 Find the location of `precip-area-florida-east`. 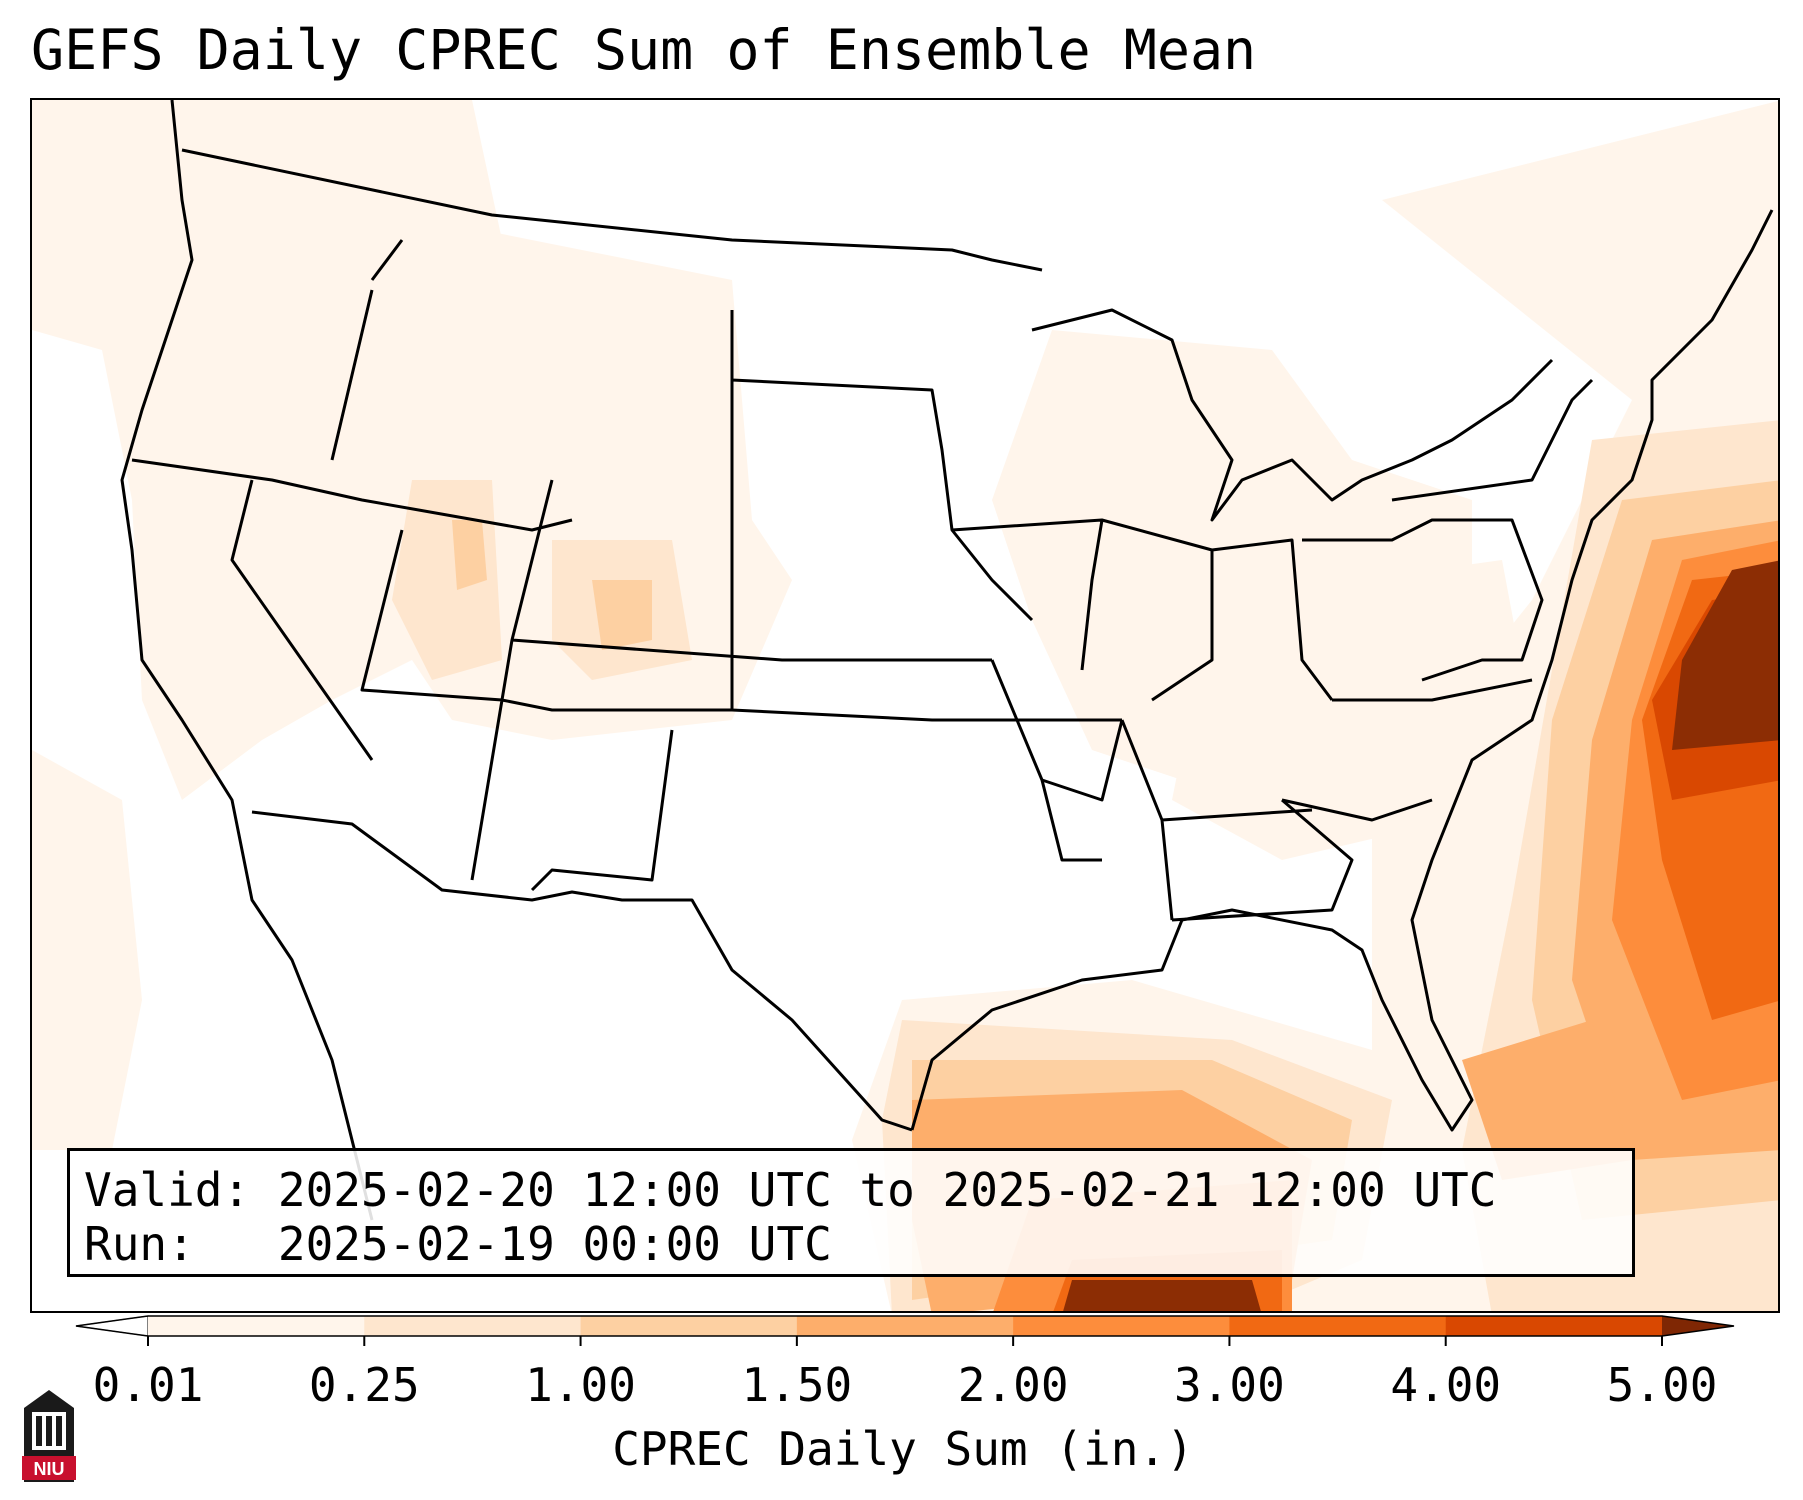

precip-area-florida-east is located at coordinates (1547, 1100).